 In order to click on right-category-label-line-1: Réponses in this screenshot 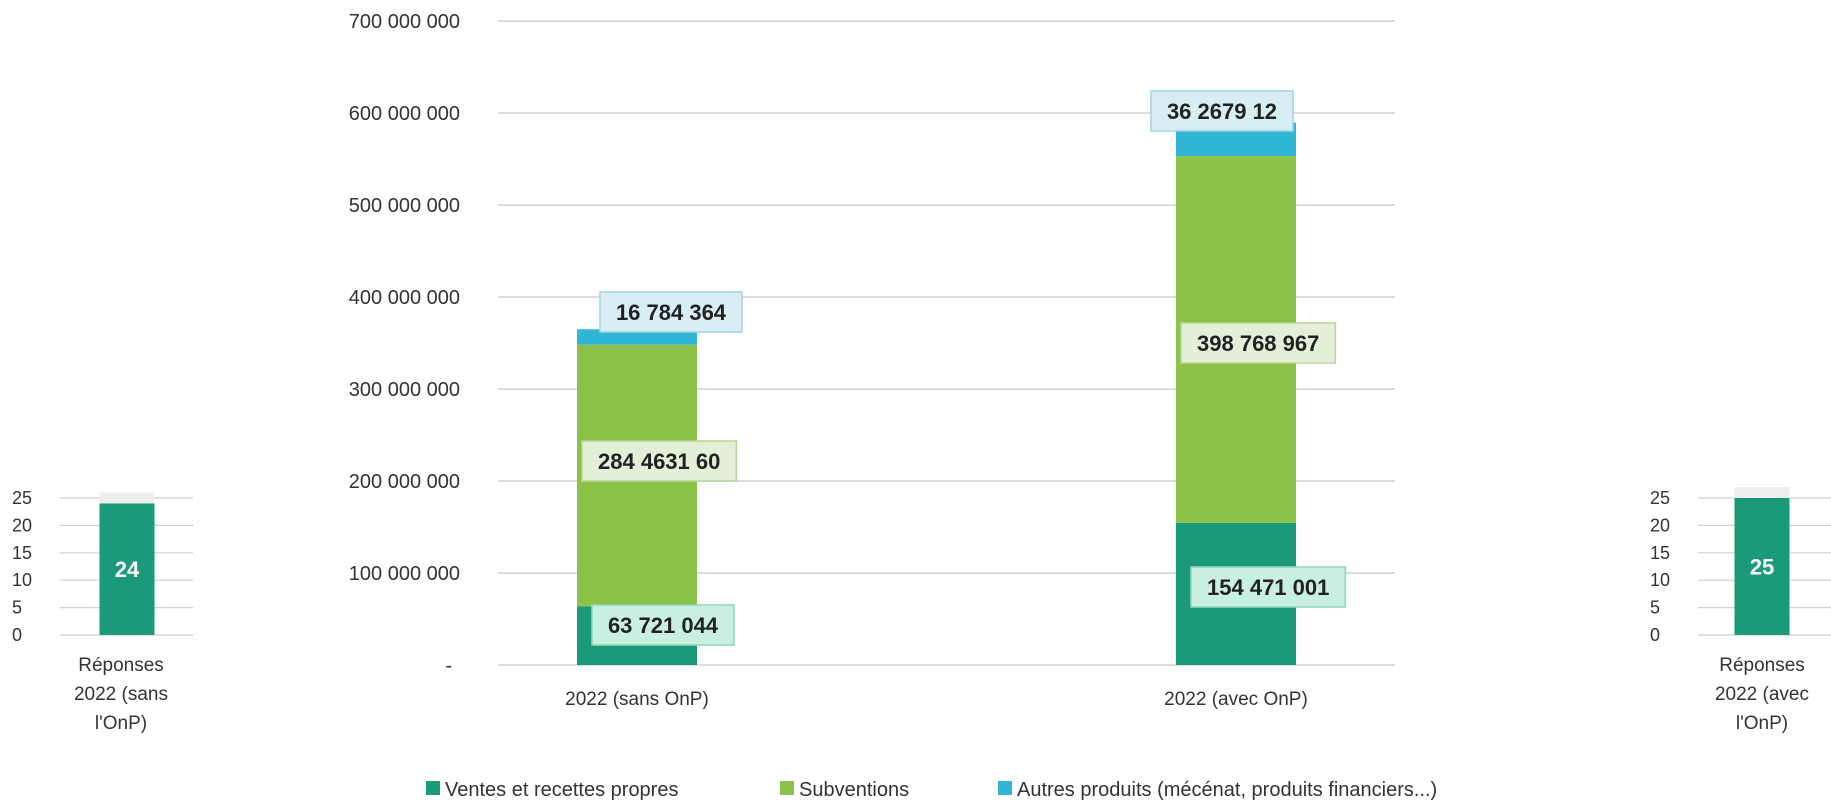, I will do `click(1762, 665)`.